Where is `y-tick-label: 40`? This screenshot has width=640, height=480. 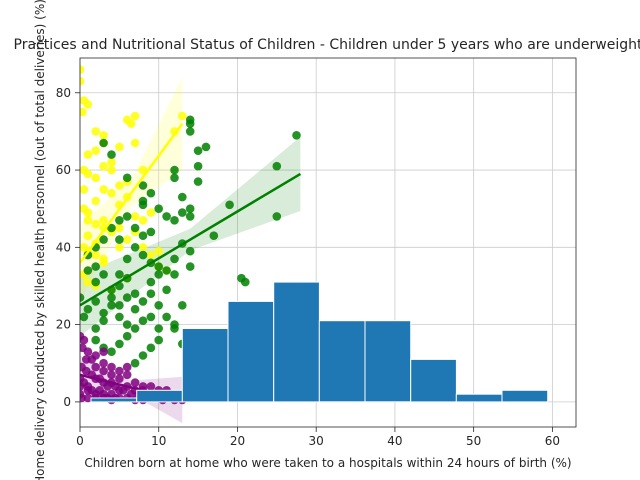
y-tick-label: 40 is located at coordinates (63, 247).